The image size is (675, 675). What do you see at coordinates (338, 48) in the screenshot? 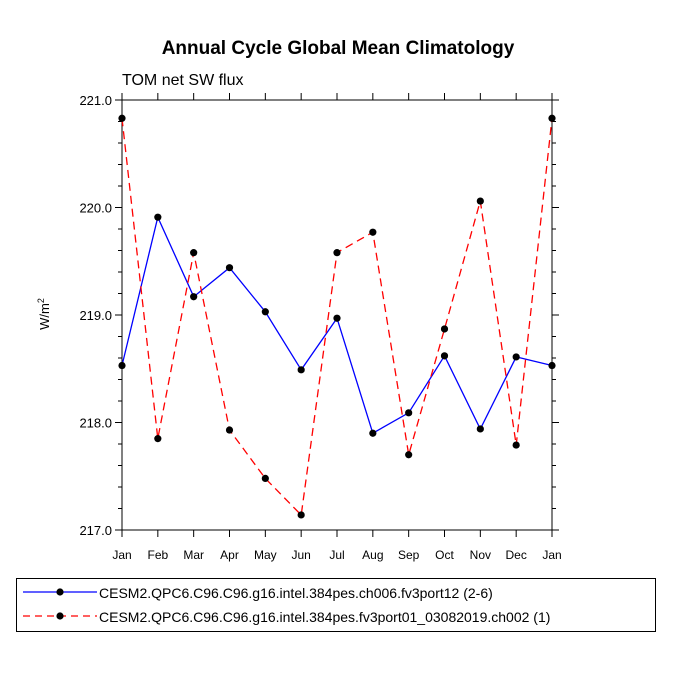
I see `chart-title: Annual Cycle Global Mean Climatology` at bounding box center [338, 48].